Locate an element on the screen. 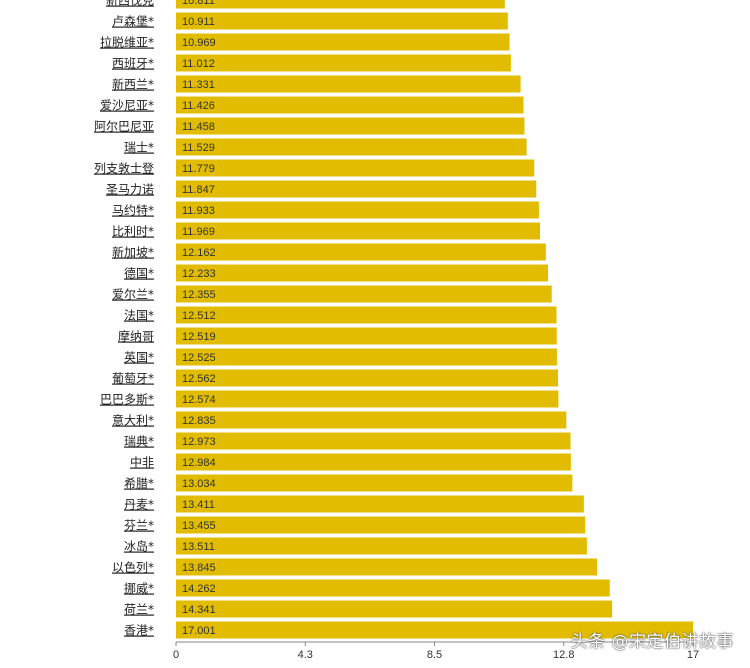 The image size is (750, 668). bar-row: 14.341 荷兰* is located at coordinates (368, 609).